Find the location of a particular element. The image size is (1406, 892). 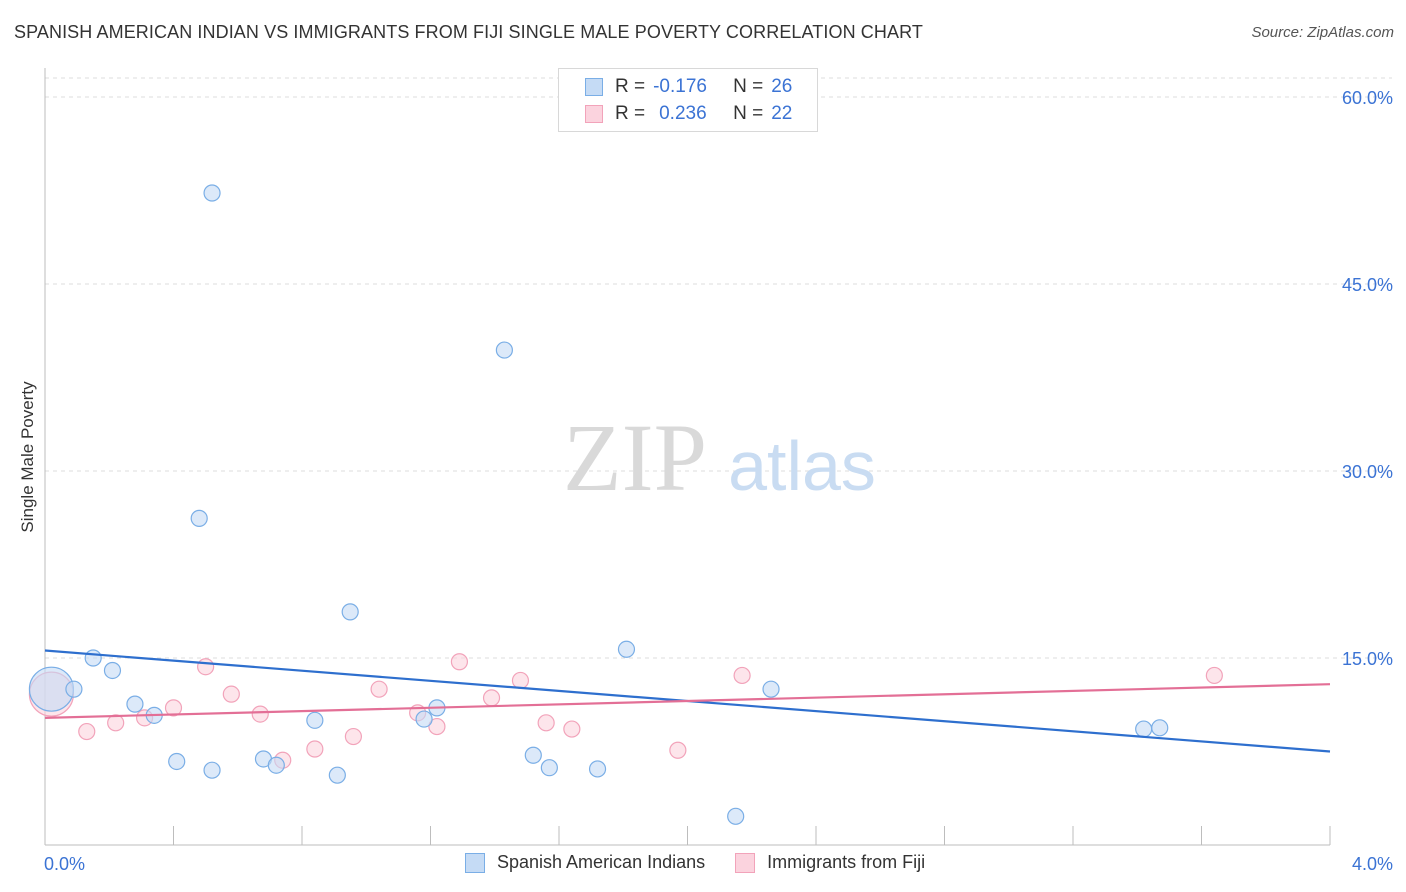

legend-item-spanish-american-indians: Spanish American Indians is located at coordinates (585, 862).